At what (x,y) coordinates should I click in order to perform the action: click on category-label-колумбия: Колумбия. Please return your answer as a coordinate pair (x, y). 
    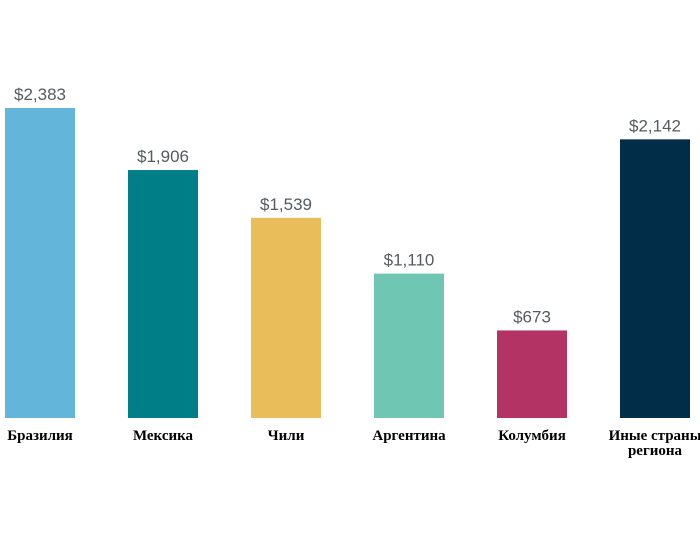
    Looking at the image, I should click on (532, 436).